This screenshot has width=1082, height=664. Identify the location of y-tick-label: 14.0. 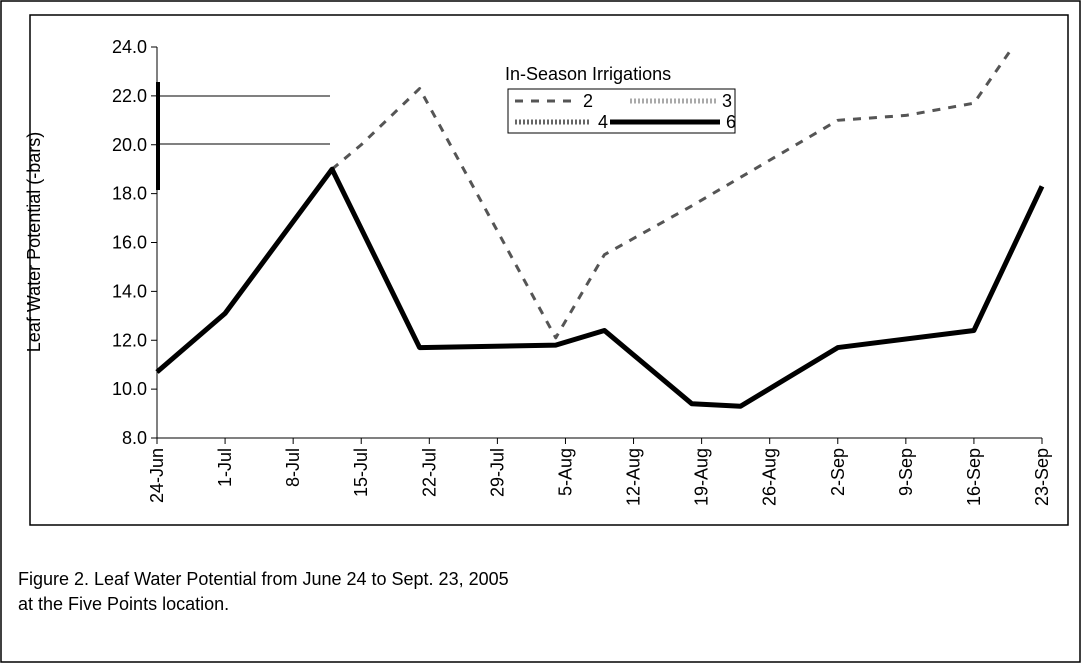
(129, 291).